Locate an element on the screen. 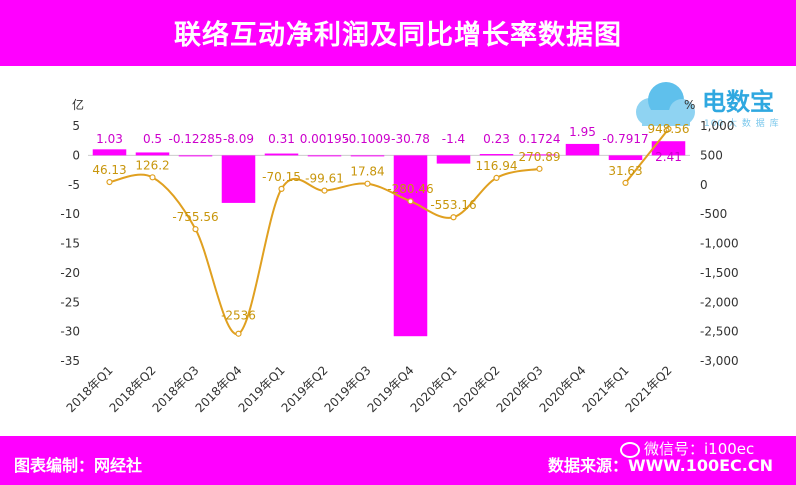  y2-tick-label: -3,000 is located at coordinates (719, 361).